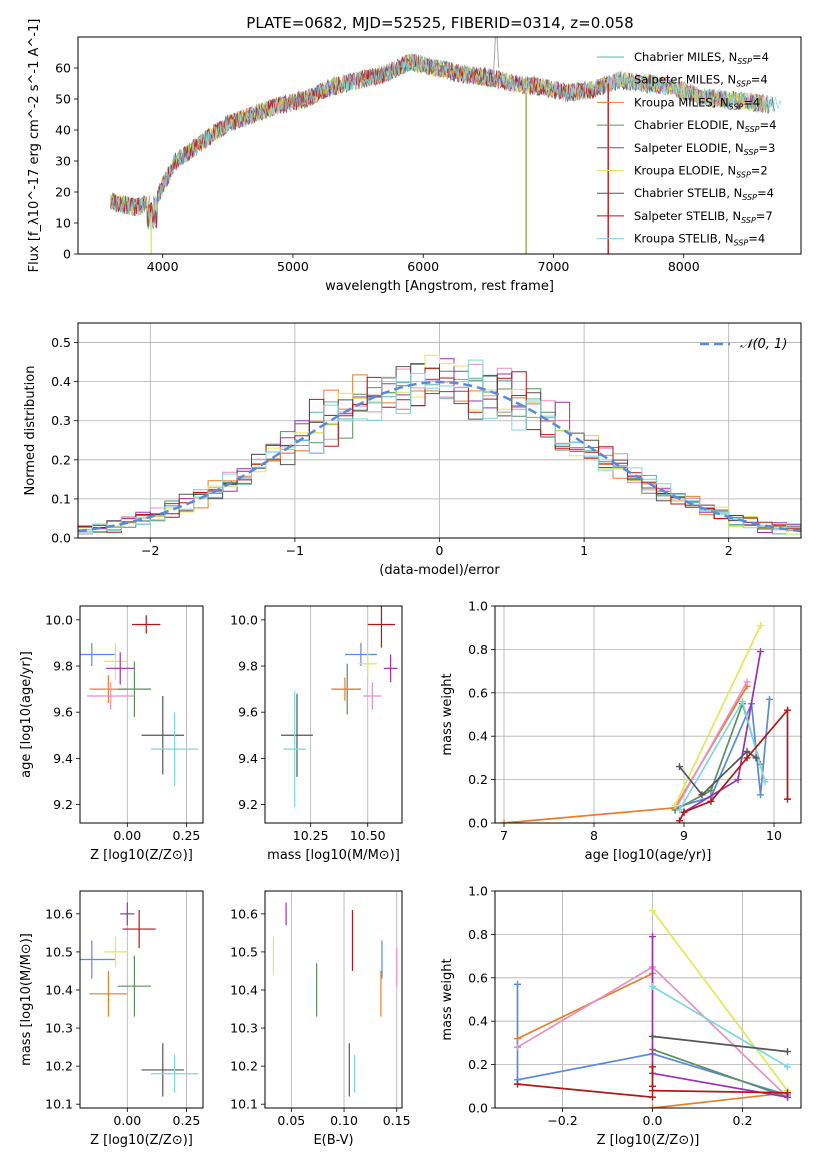 Image resolution: width=819 pixels, height=1170 pixels. I want to click on x-tick-label: 4000, so click(163, 266).